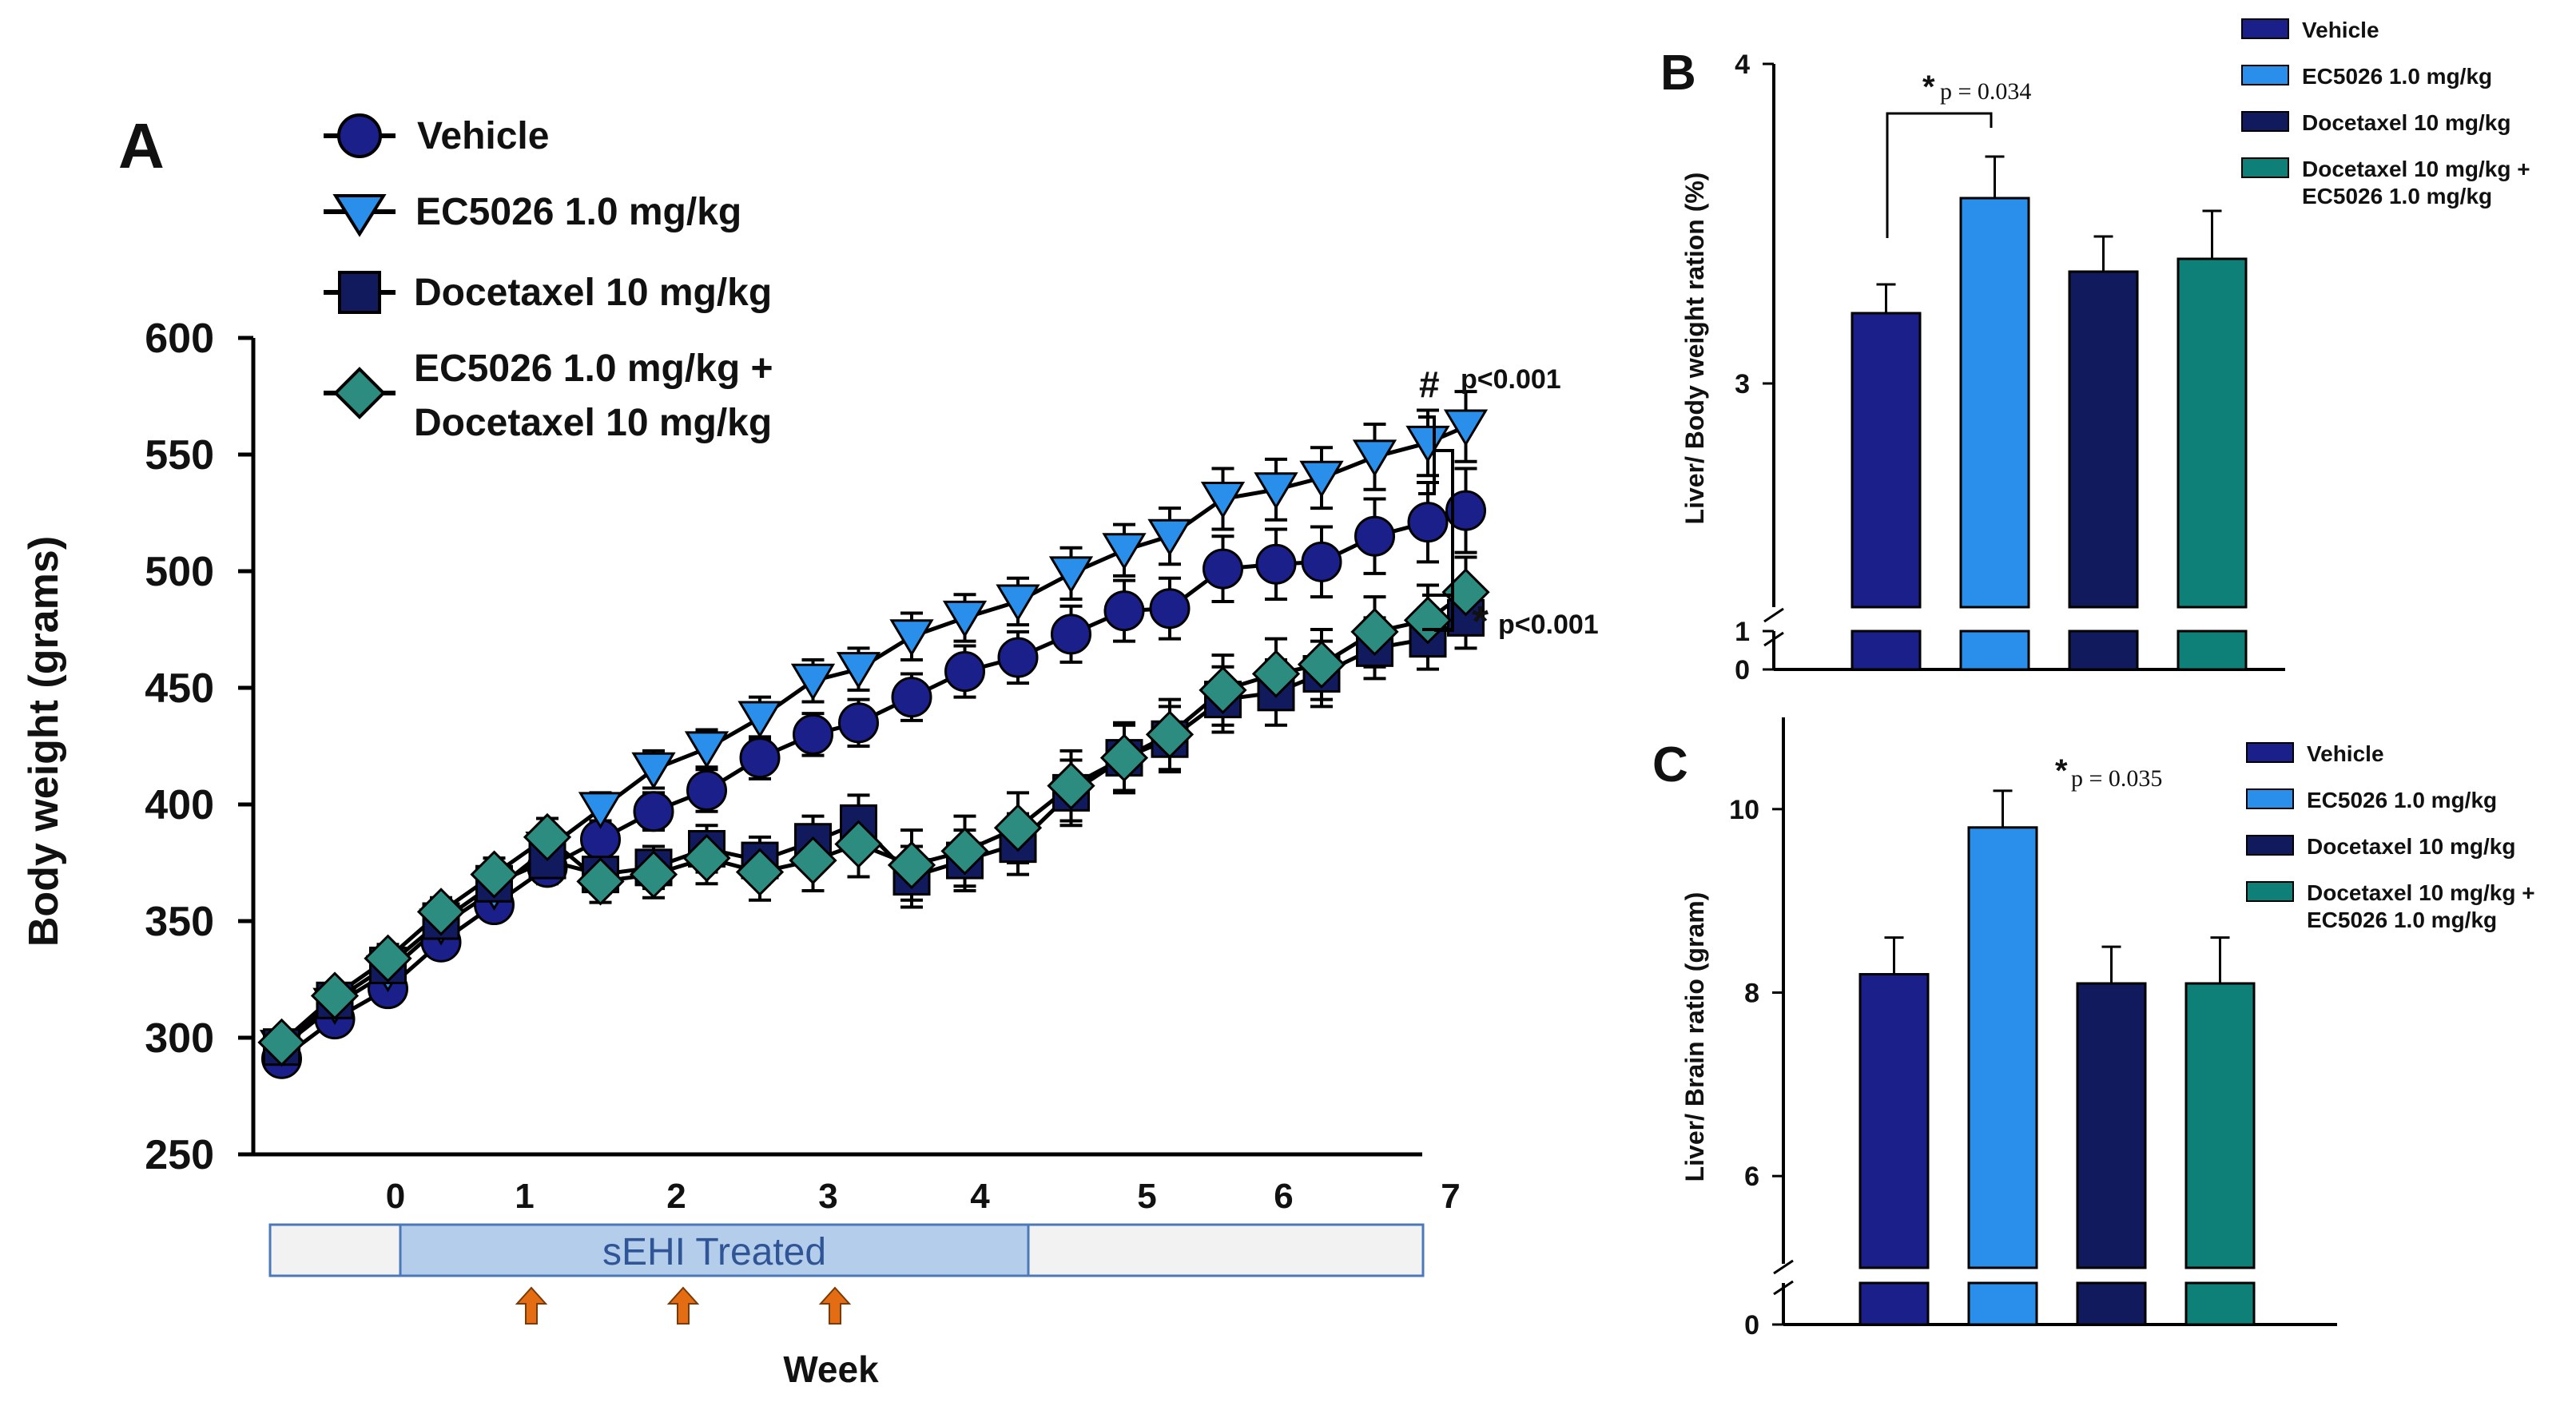 The width and height of the screenshot is (2576, 1410). Describe the element at coordinates (593, 369) in the screenshot. I see `legend-label-combo-line1: EC5026 1.0 mg/kg +` at that location.